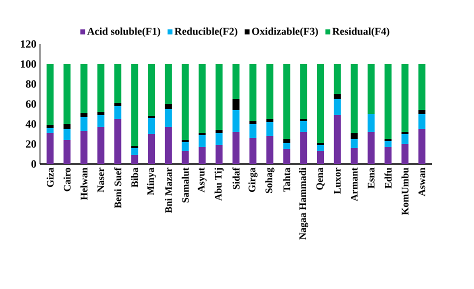 This screenshot has height=289, width=474. What do you see at coordinates (286, 180) in the screenshot?
I see `x-tick-label: Tahta` at bounding box center [286, 180].